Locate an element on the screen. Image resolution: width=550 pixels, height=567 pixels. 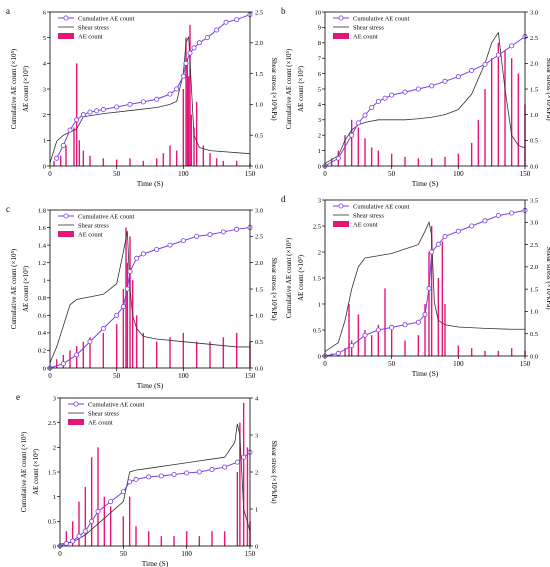
y-left-tick-label: 2.5 is located at coordinates (52, 423).